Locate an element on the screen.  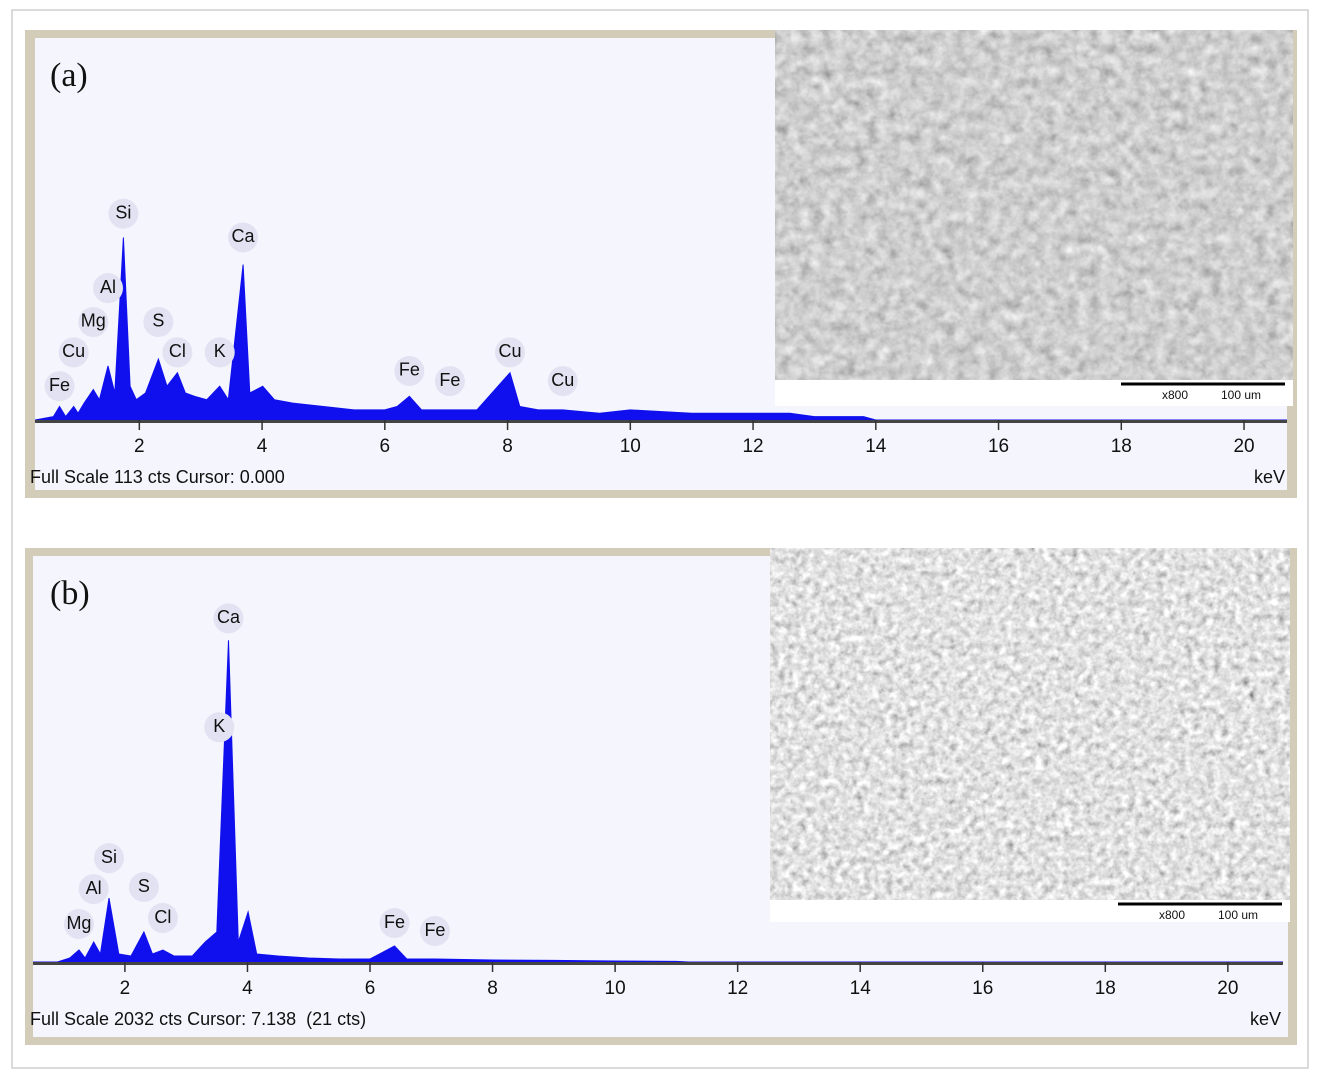
panel-label: (b) is located at coordinates (70, 593).